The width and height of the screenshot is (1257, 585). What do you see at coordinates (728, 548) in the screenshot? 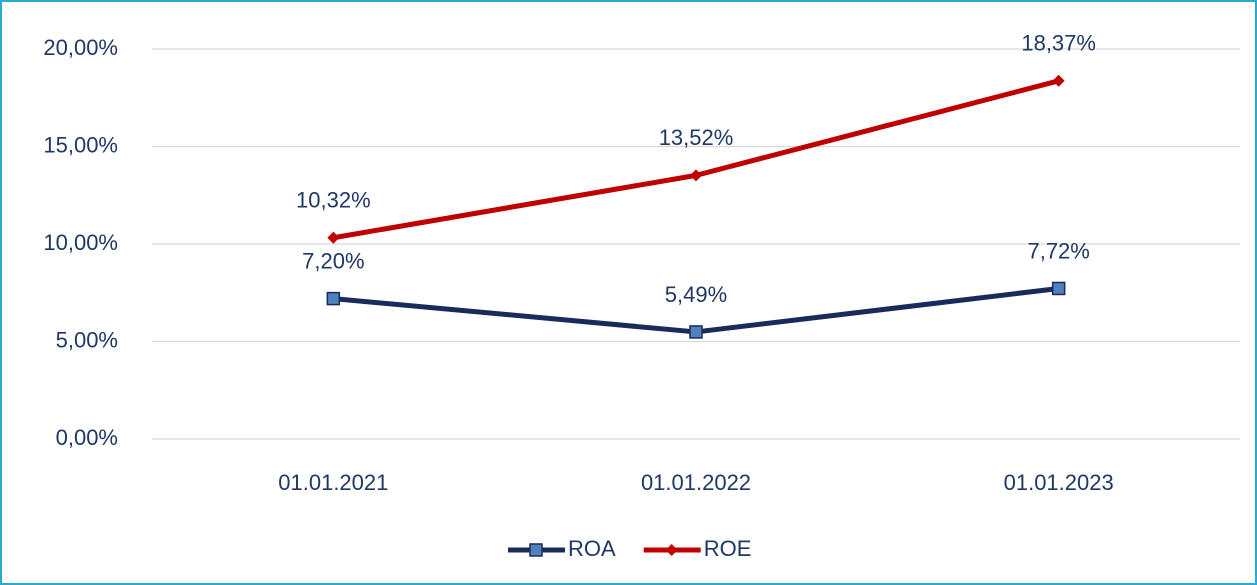
I see `legend-label: ROE` at bounding box center [728, 548].